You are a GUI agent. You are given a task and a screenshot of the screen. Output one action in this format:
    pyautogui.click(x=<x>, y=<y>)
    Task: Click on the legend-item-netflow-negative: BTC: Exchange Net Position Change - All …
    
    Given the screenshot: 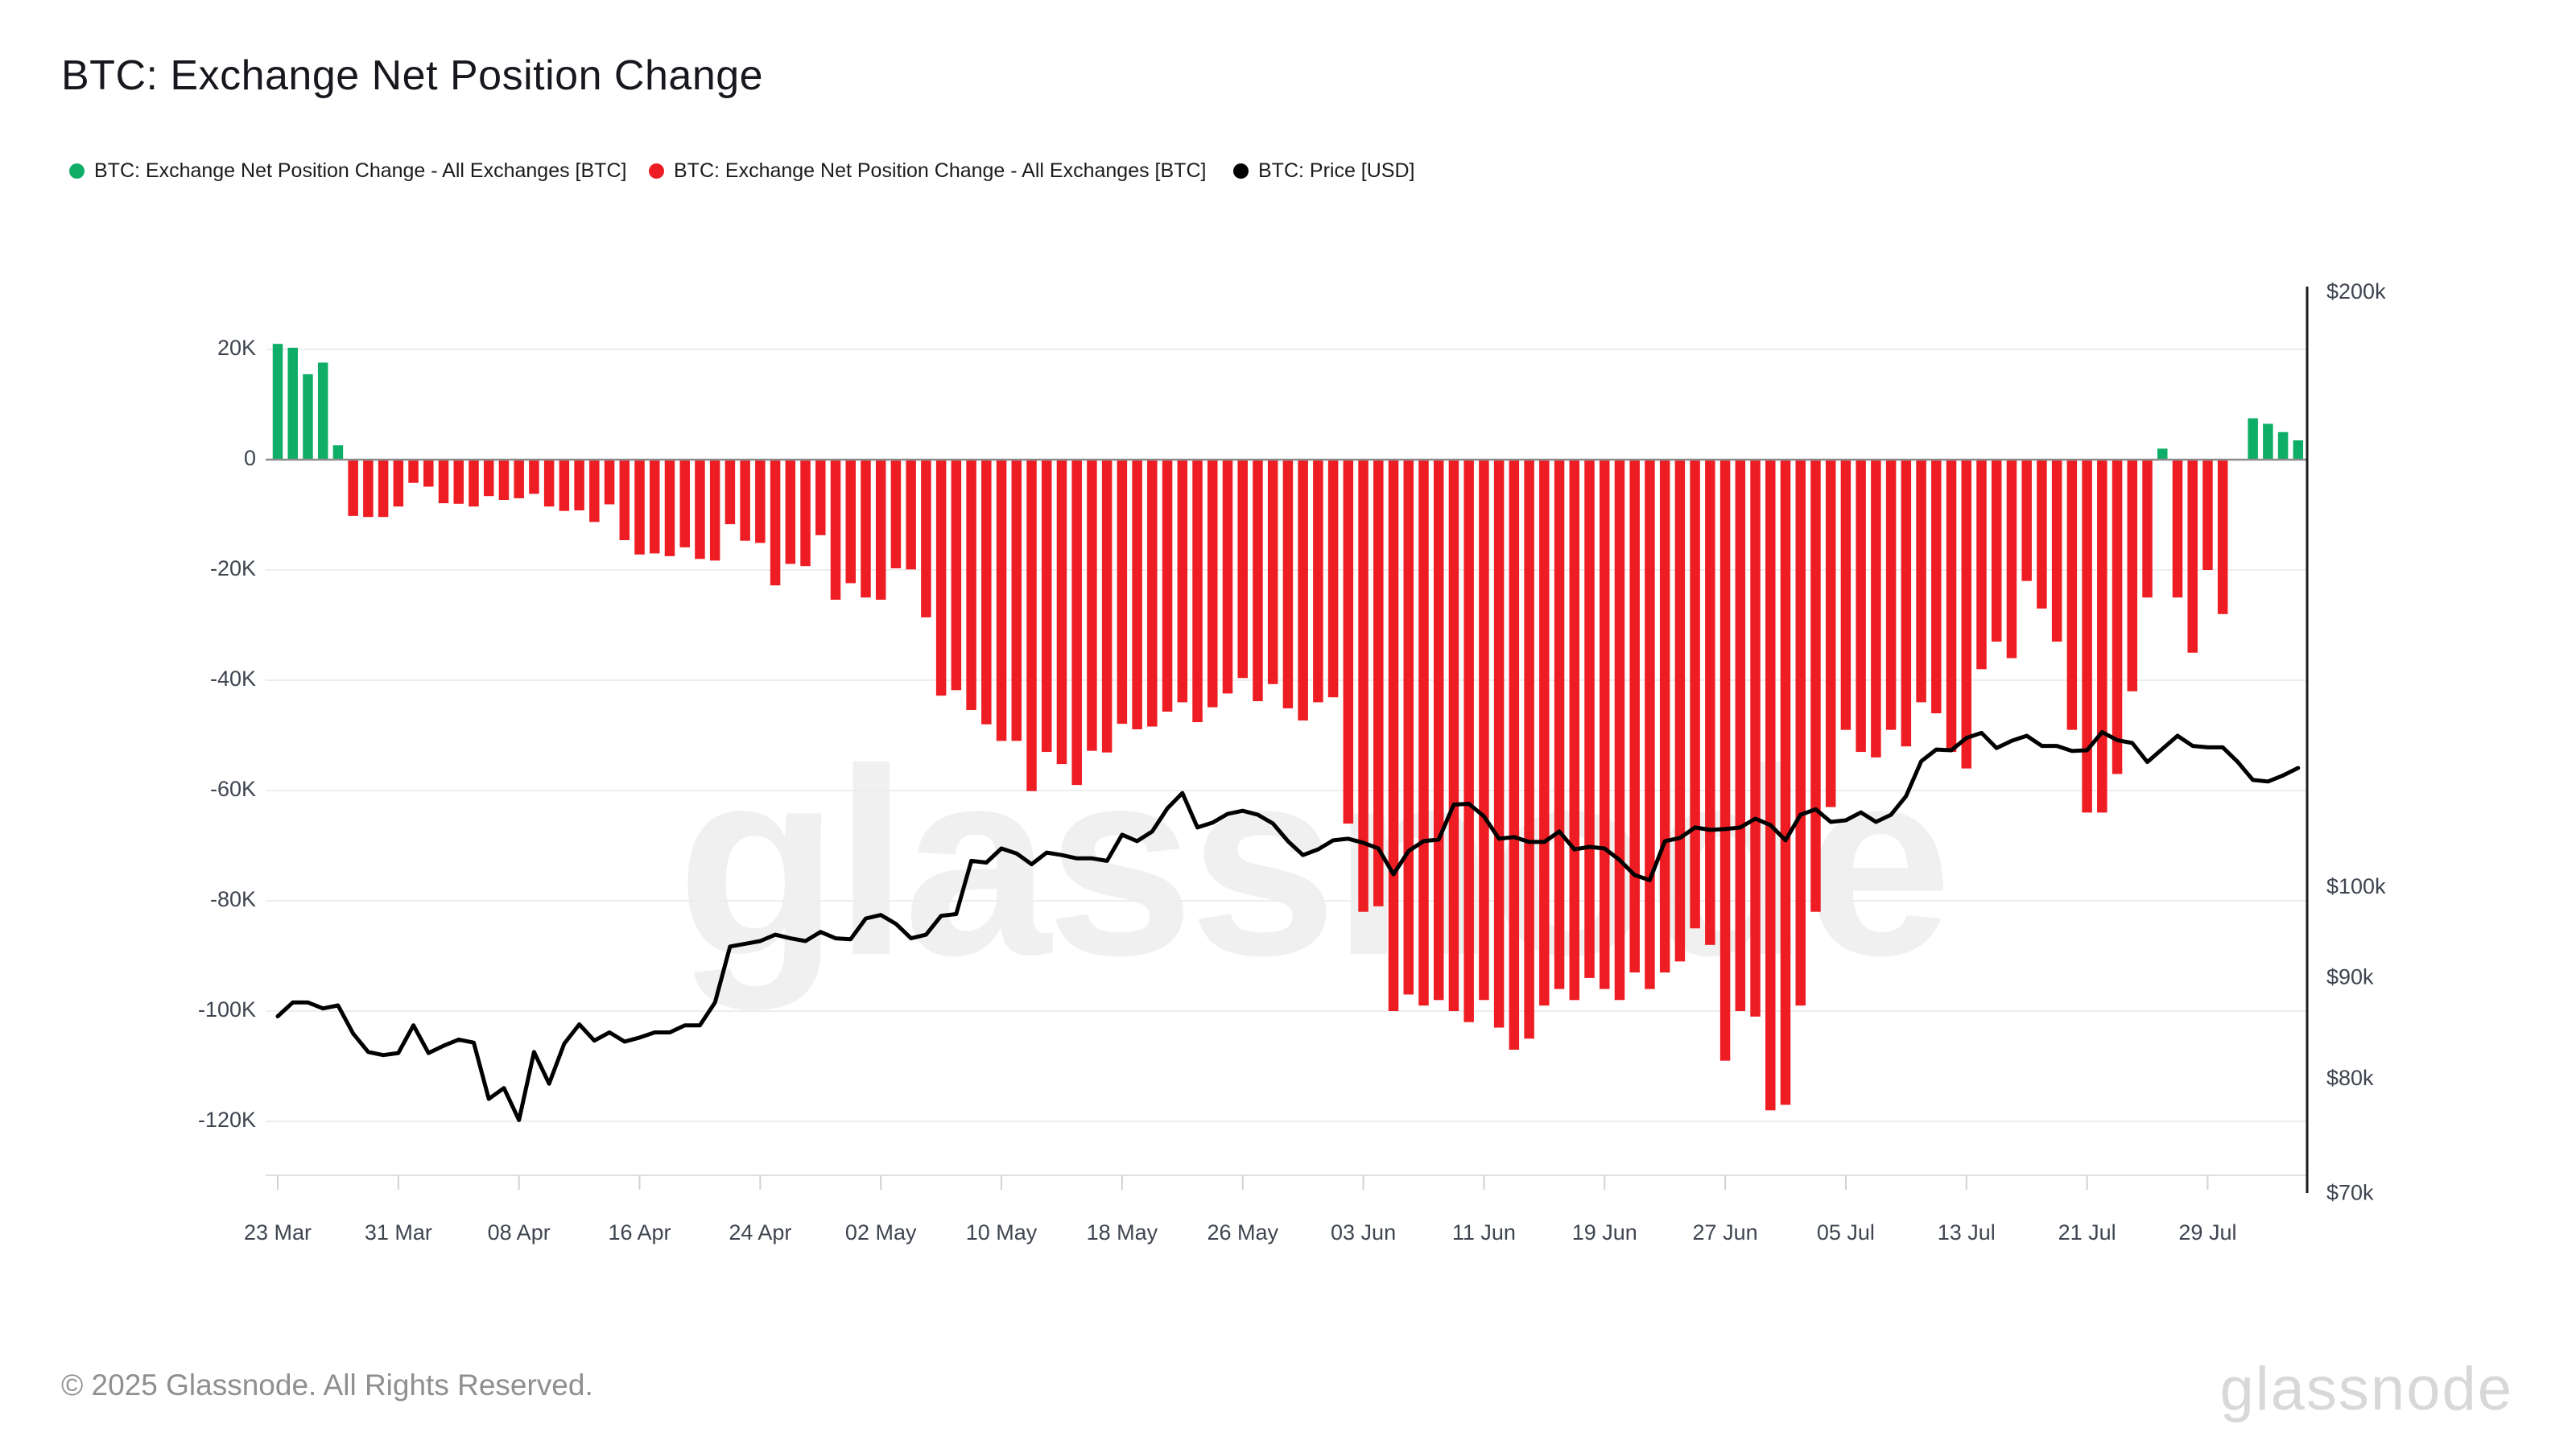 What is the action you would take?
    pyautogui.click(x=927, y=171)
    